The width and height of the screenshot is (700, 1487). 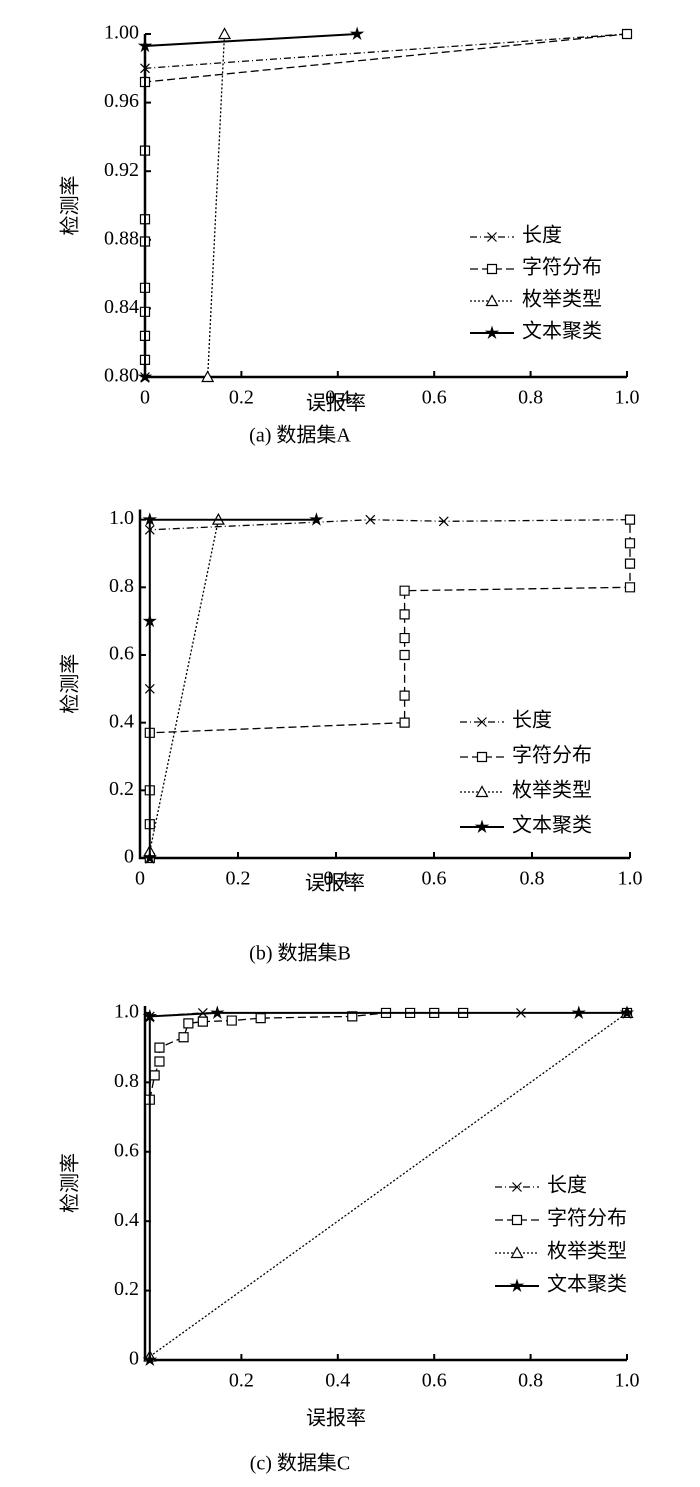 I want to click on caption: (a) 数据集A, so click(x=300, y=435).